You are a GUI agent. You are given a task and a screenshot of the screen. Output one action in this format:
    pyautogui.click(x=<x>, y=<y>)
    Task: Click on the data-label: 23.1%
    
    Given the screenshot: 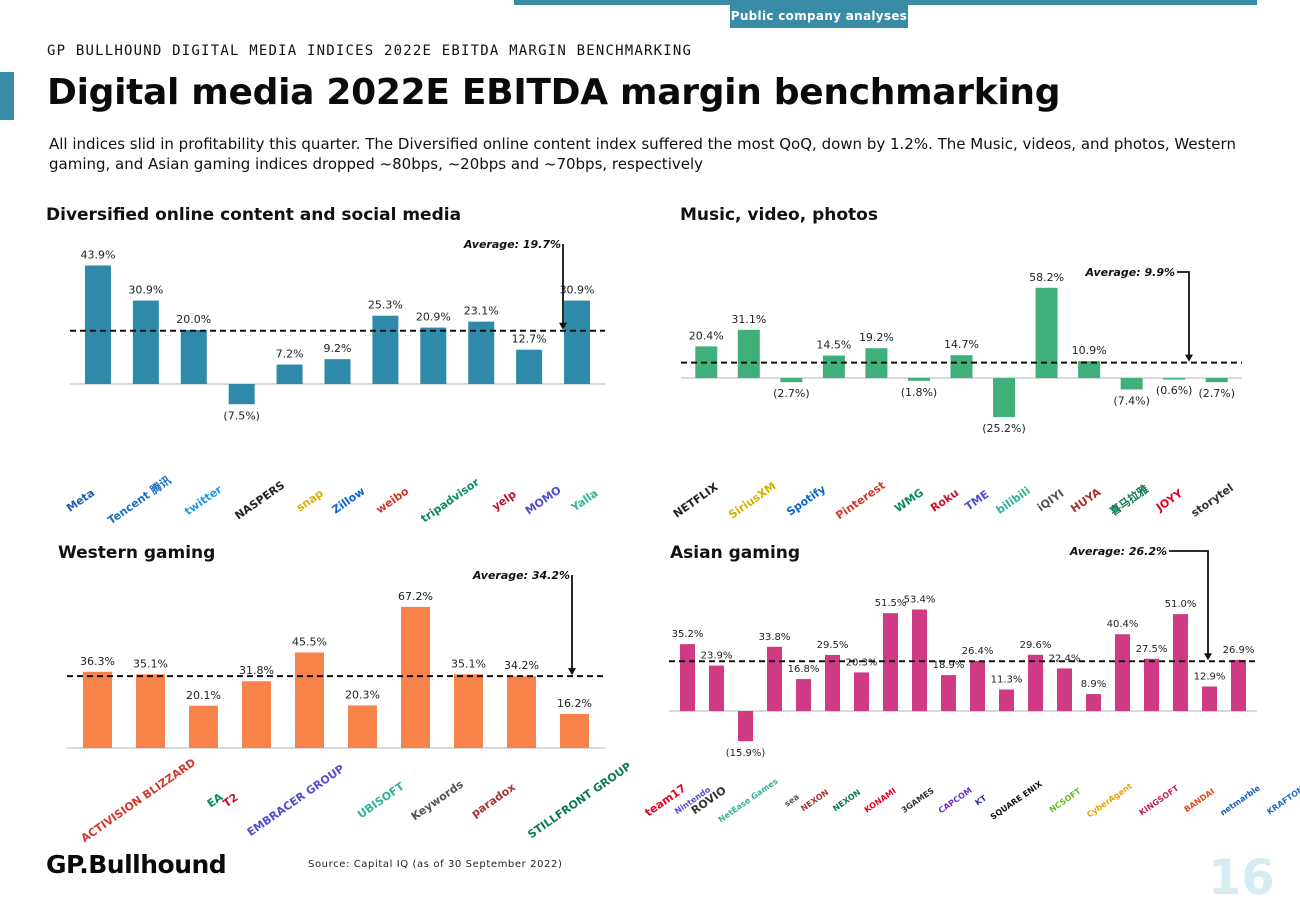 What is the action you would take?
    pyautogui.click(x=481, y=311)
    